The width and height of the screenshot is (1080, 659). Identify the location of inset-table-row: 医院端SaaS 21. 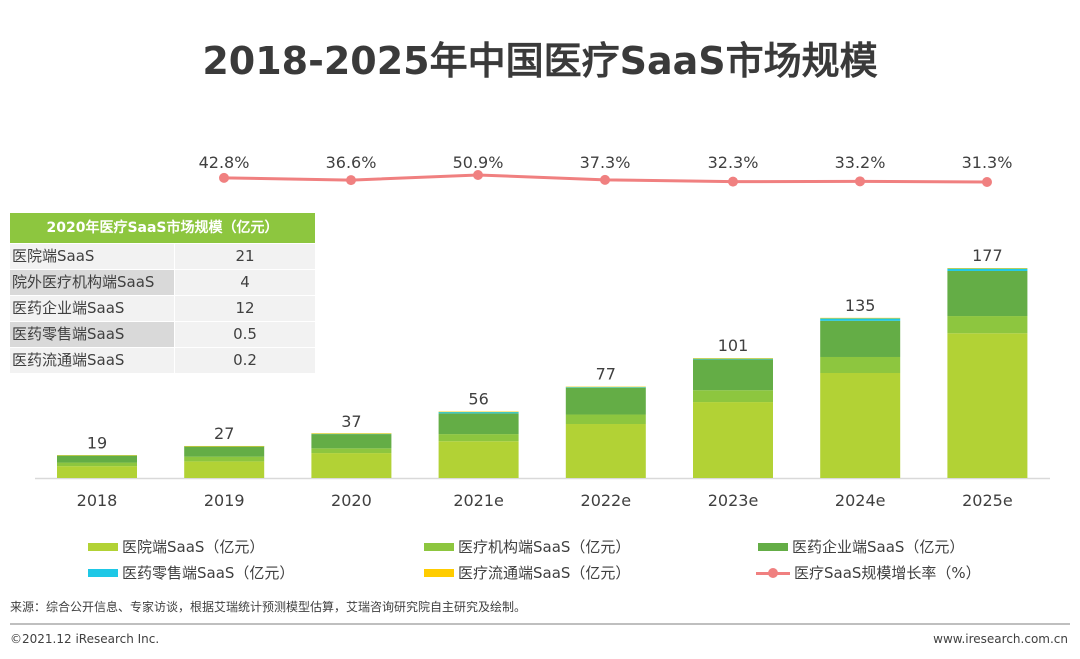
(162, 256).